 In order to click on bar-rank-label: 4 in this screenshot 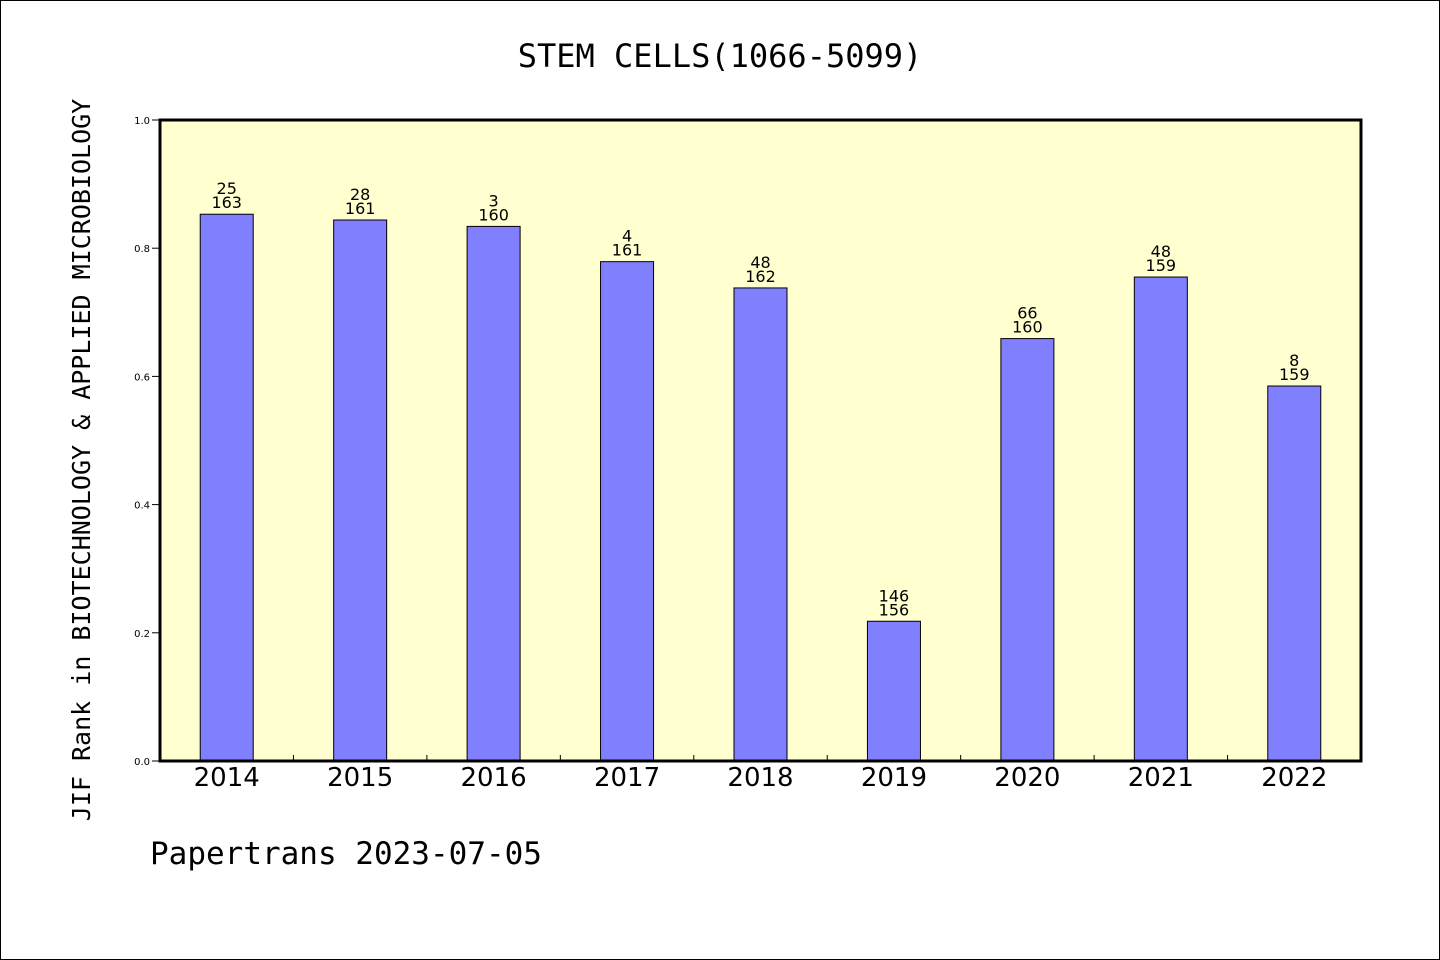, I will do `click(627, 236)`.